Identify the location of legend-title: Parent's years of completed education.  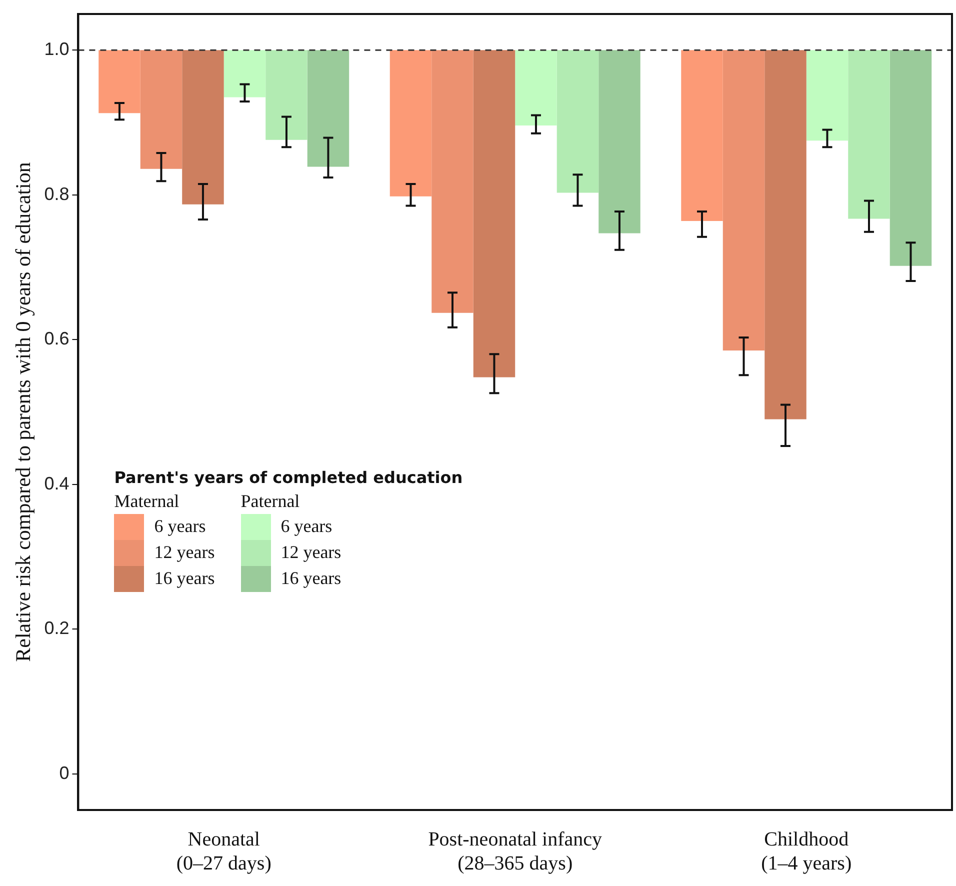
(288, 477).